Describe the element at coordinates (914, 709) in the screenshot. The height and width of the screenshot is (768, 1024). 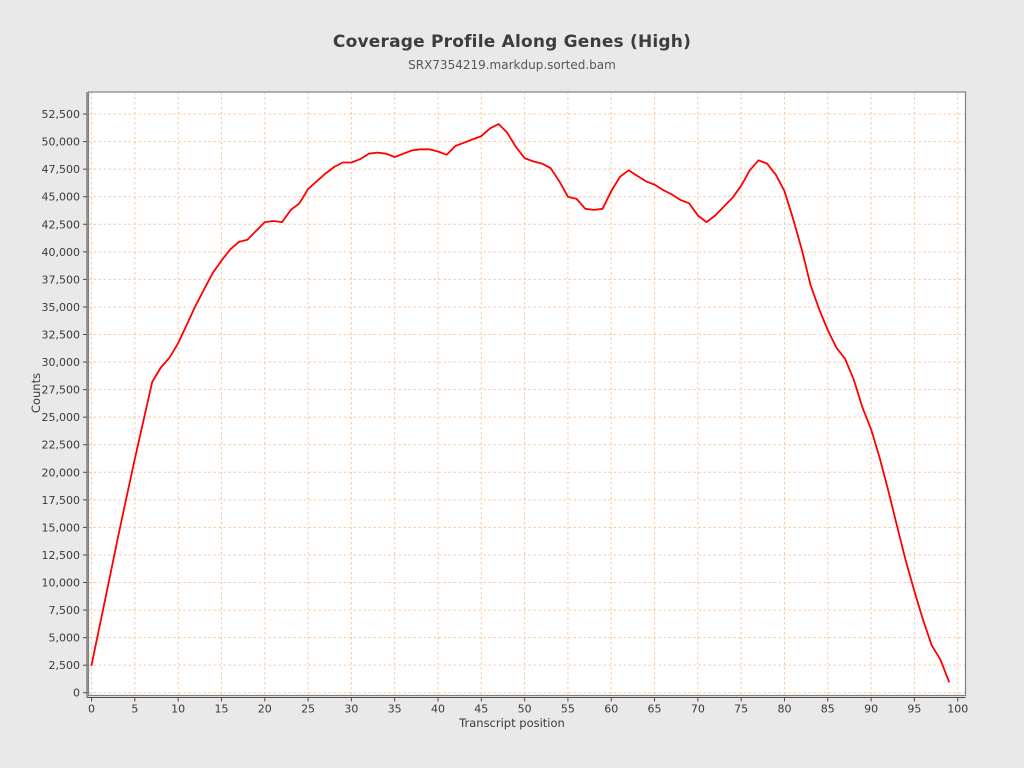
I see `x-tick-label: 95` at that location.